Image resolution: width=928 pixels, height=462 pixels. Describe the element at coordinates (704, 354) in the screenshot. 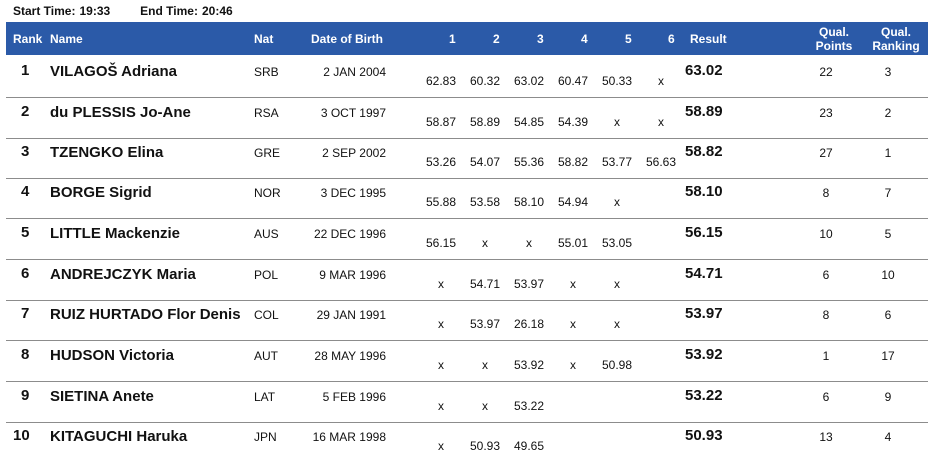

I see `result-cell: 53.92` at that location.